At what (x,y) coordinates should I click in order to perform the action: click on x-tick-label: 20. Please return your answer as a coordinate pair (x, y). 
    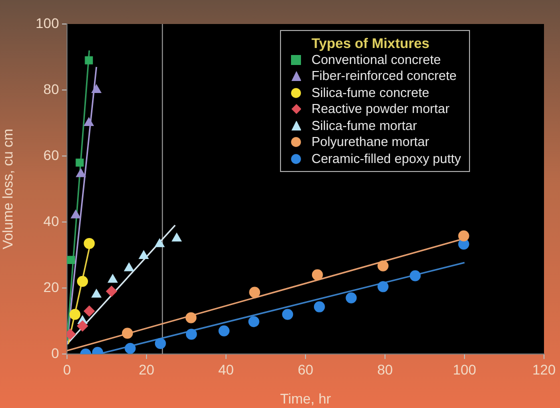
    Looking at the image, I should click on (146, 369).